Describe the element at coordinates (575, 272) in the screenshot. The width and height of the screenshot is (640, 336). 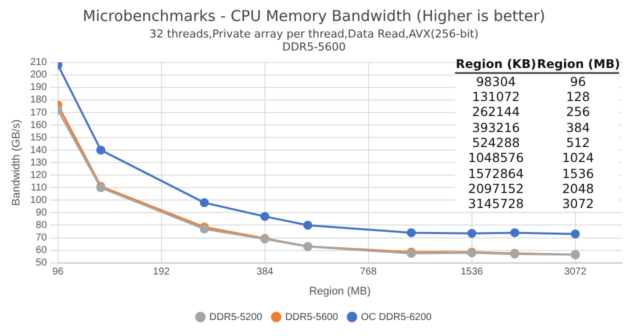
I see `x-tick-label: 3072` at that location.